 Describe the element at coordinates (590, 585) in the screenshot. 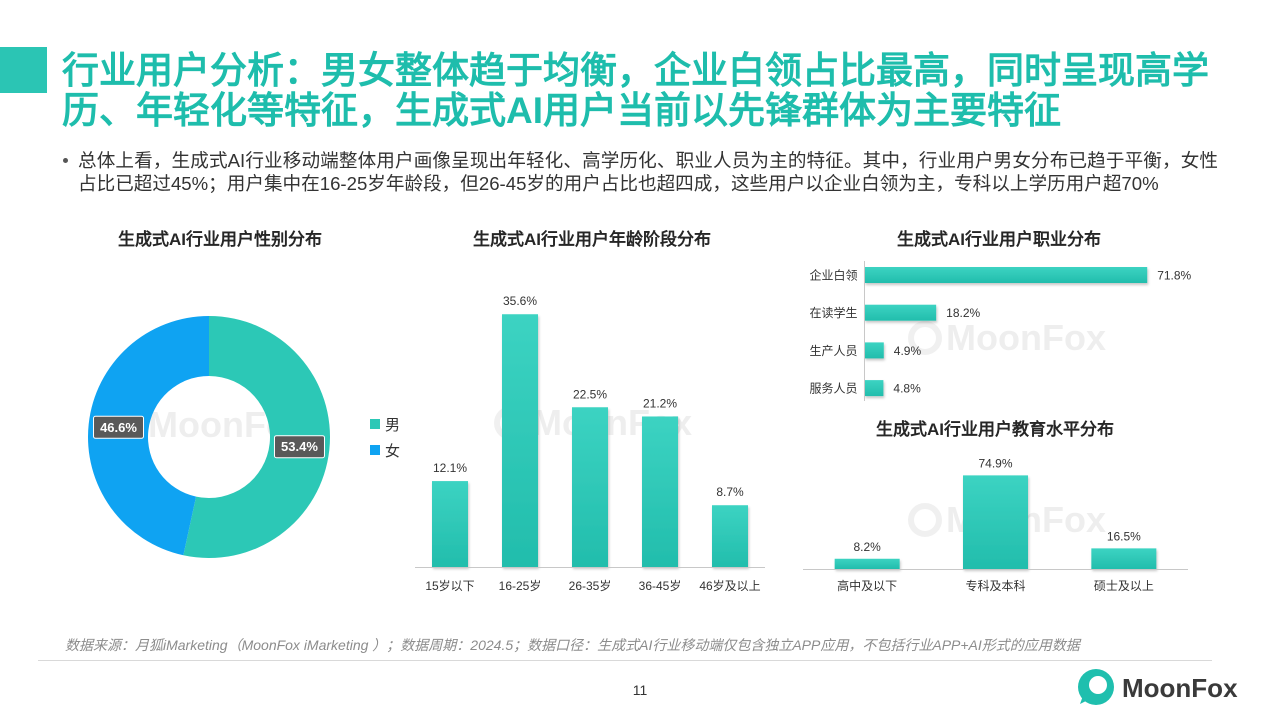

I see `category-label: 26-35岁` at that location.